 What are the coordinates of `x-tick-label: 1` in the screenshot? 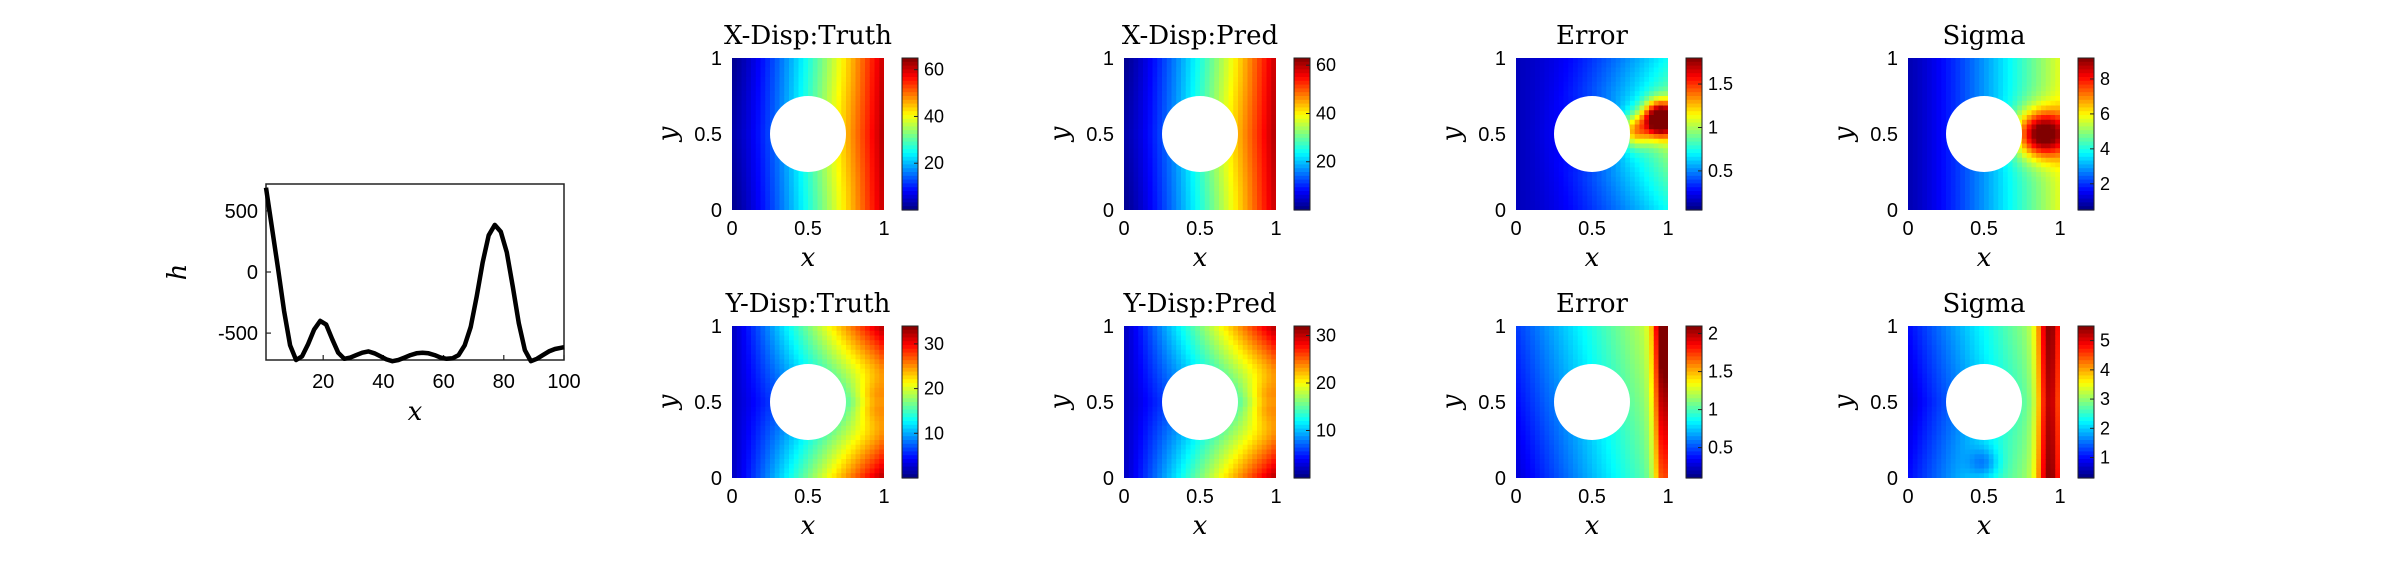 It's located at (2059, 229).